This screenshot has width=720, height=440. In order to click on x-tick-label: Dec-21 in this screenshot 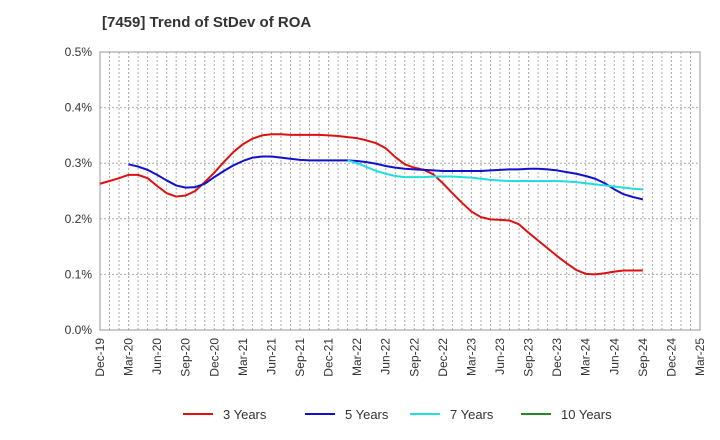, I will do `click(329, 357)`.